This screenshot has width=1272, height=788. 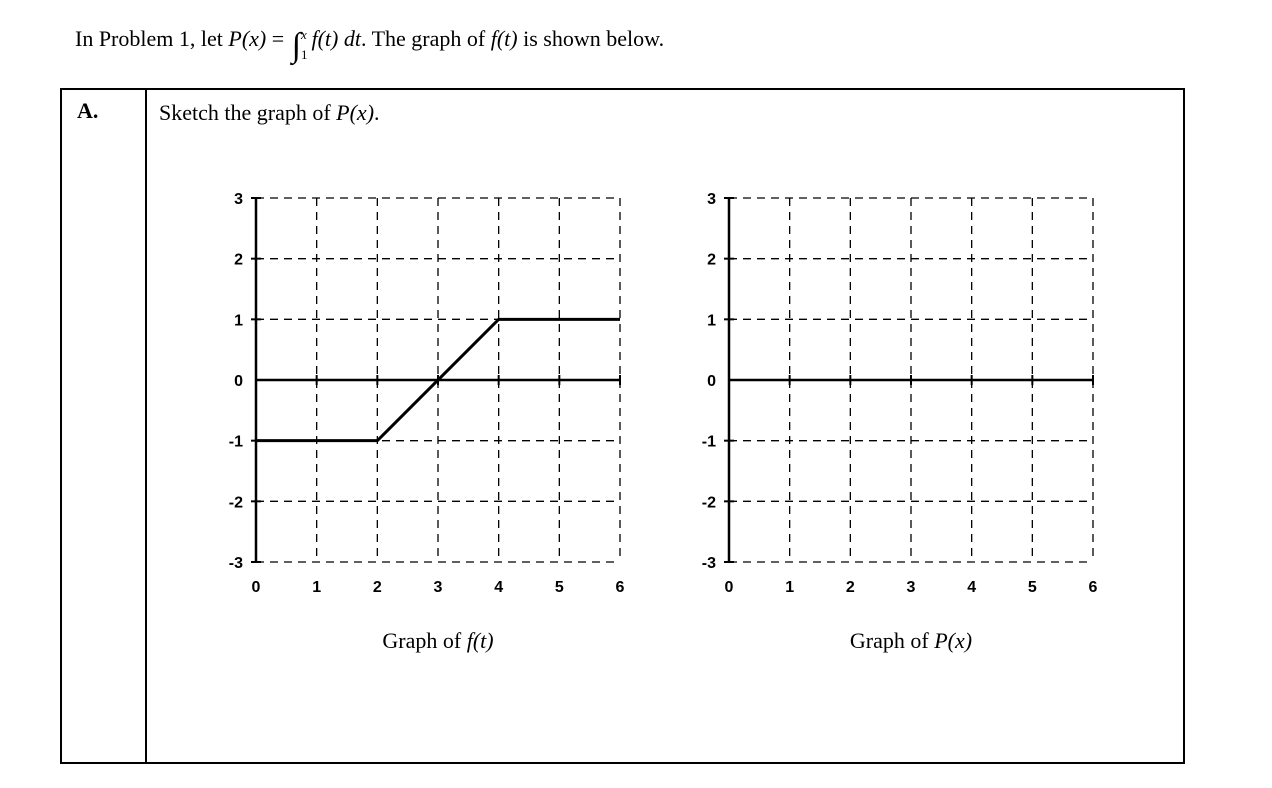 What do you see at coordinates (425, 38) in the screenshot?
I see `statement-text-after: . The graph of` at bounding box center [425, 38].